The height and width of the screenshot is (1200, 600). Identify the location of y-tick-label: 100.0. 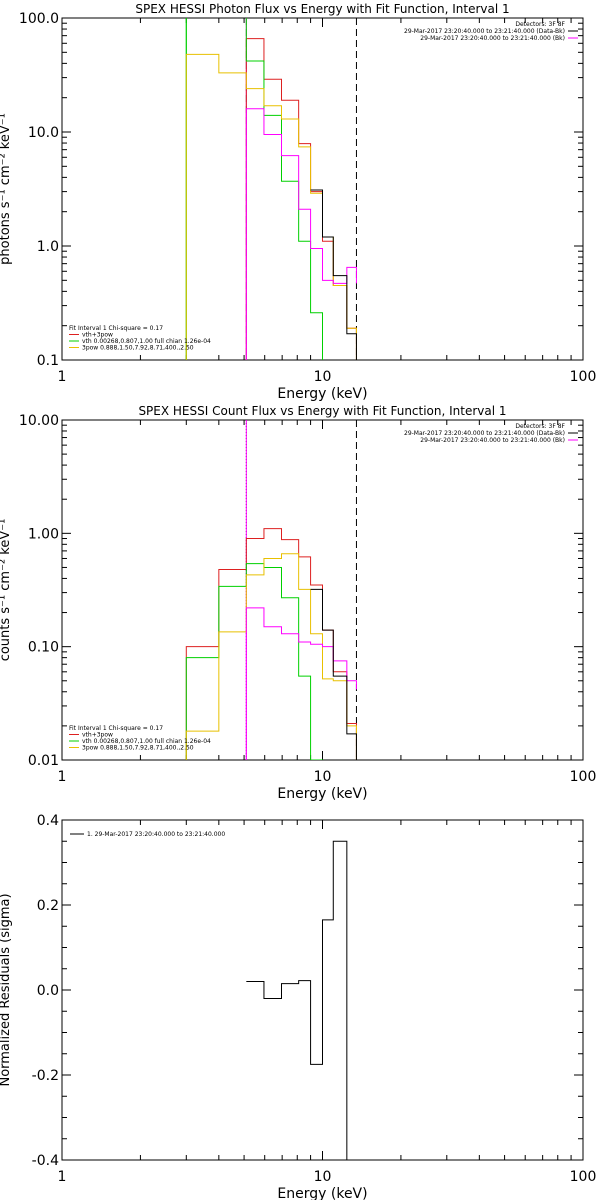
(39, 19).